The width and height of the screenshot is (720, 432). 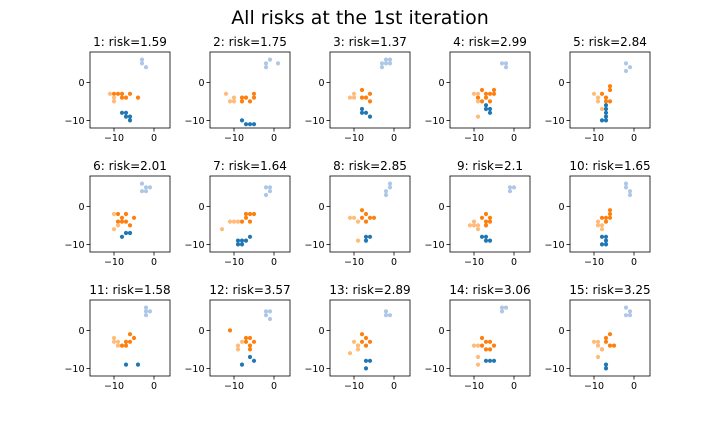 I want to click on series-c0, so click(x=386, y=63).